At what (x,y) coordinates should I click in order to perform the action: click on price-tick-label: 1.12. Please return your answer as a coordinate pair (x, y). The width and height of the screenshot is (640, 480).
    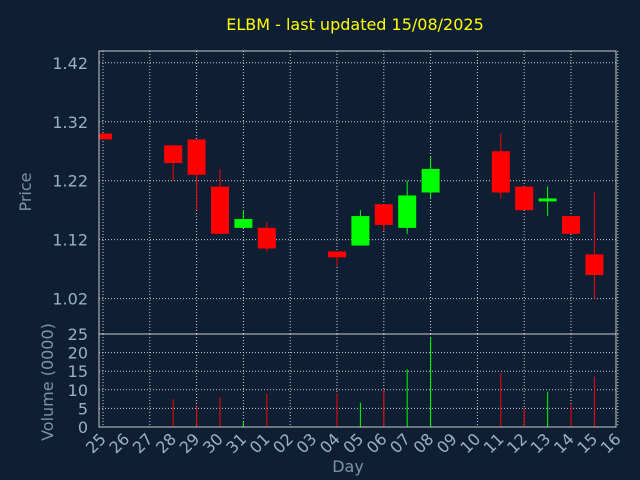
    Looking at the image, I should click on (70, 240).